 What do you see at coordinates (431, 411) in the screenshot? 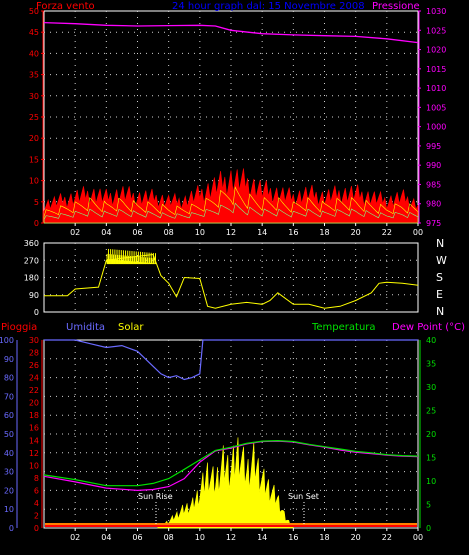
I see `temperature-tick-label: 25` at bounding box center [431, 411].